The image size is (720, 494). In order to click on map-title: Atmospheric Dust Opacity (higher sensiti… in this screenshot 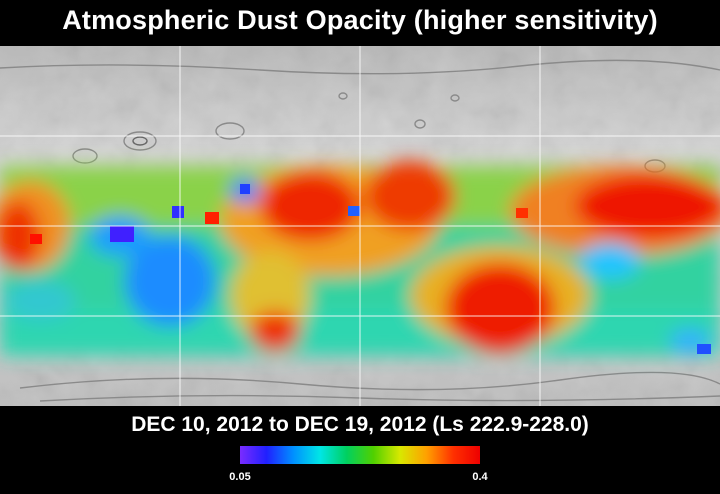, I will do `click(360, 20)`.